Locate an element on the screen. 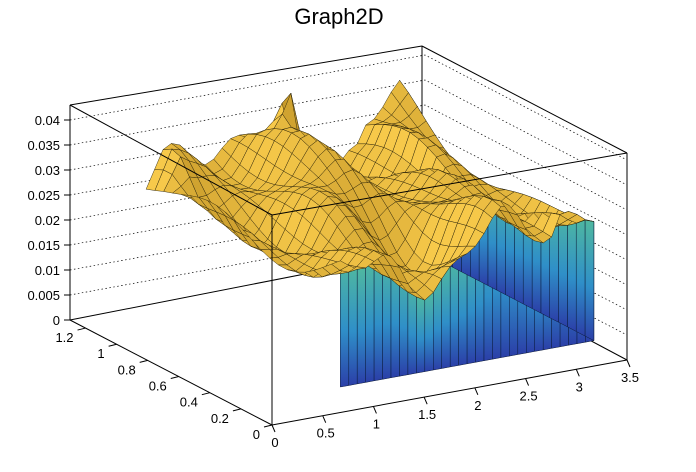 This screenshot has height=472, width=696. y-tick-label: 0.2 is located at coordinates (220, 418).